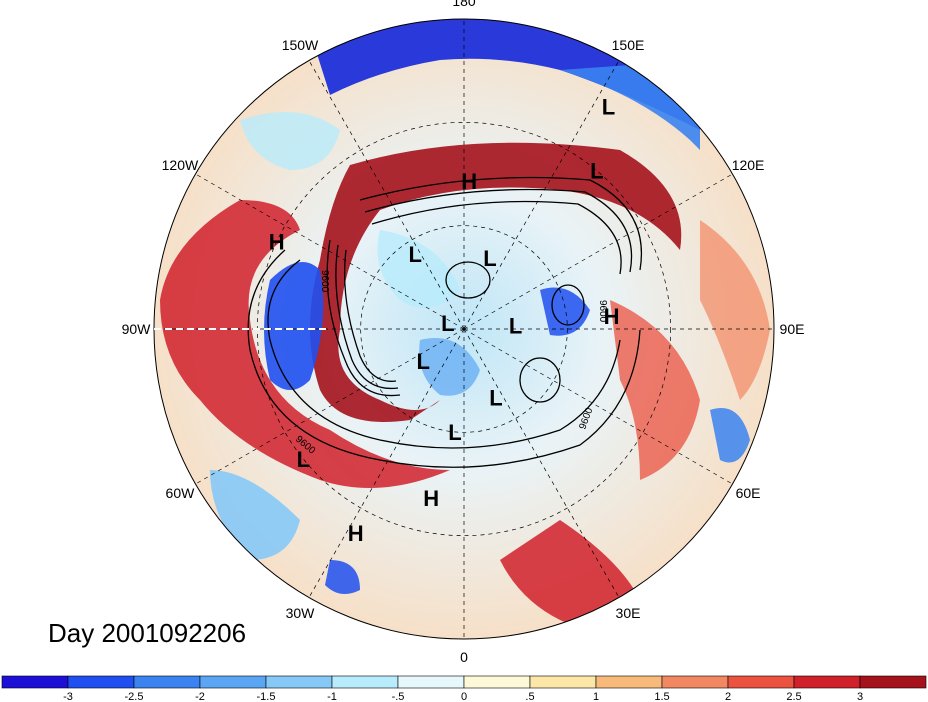  I want to click on colorbar-tick-label: .5, so click(529, 696).